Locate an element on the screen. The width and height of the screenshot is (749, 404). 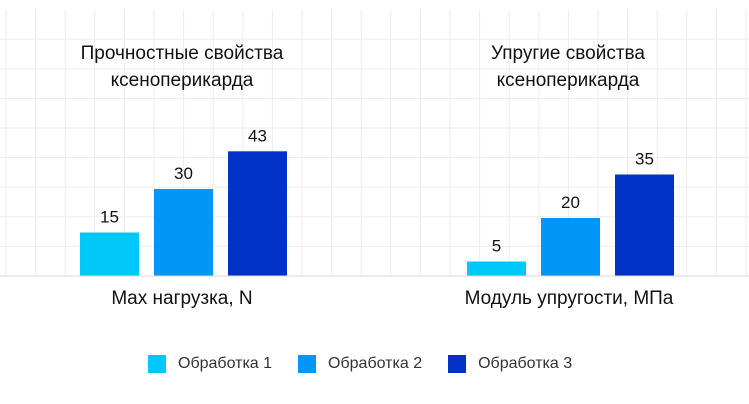
legend-item: Обработка 1 is located at coordinates (210, 364).